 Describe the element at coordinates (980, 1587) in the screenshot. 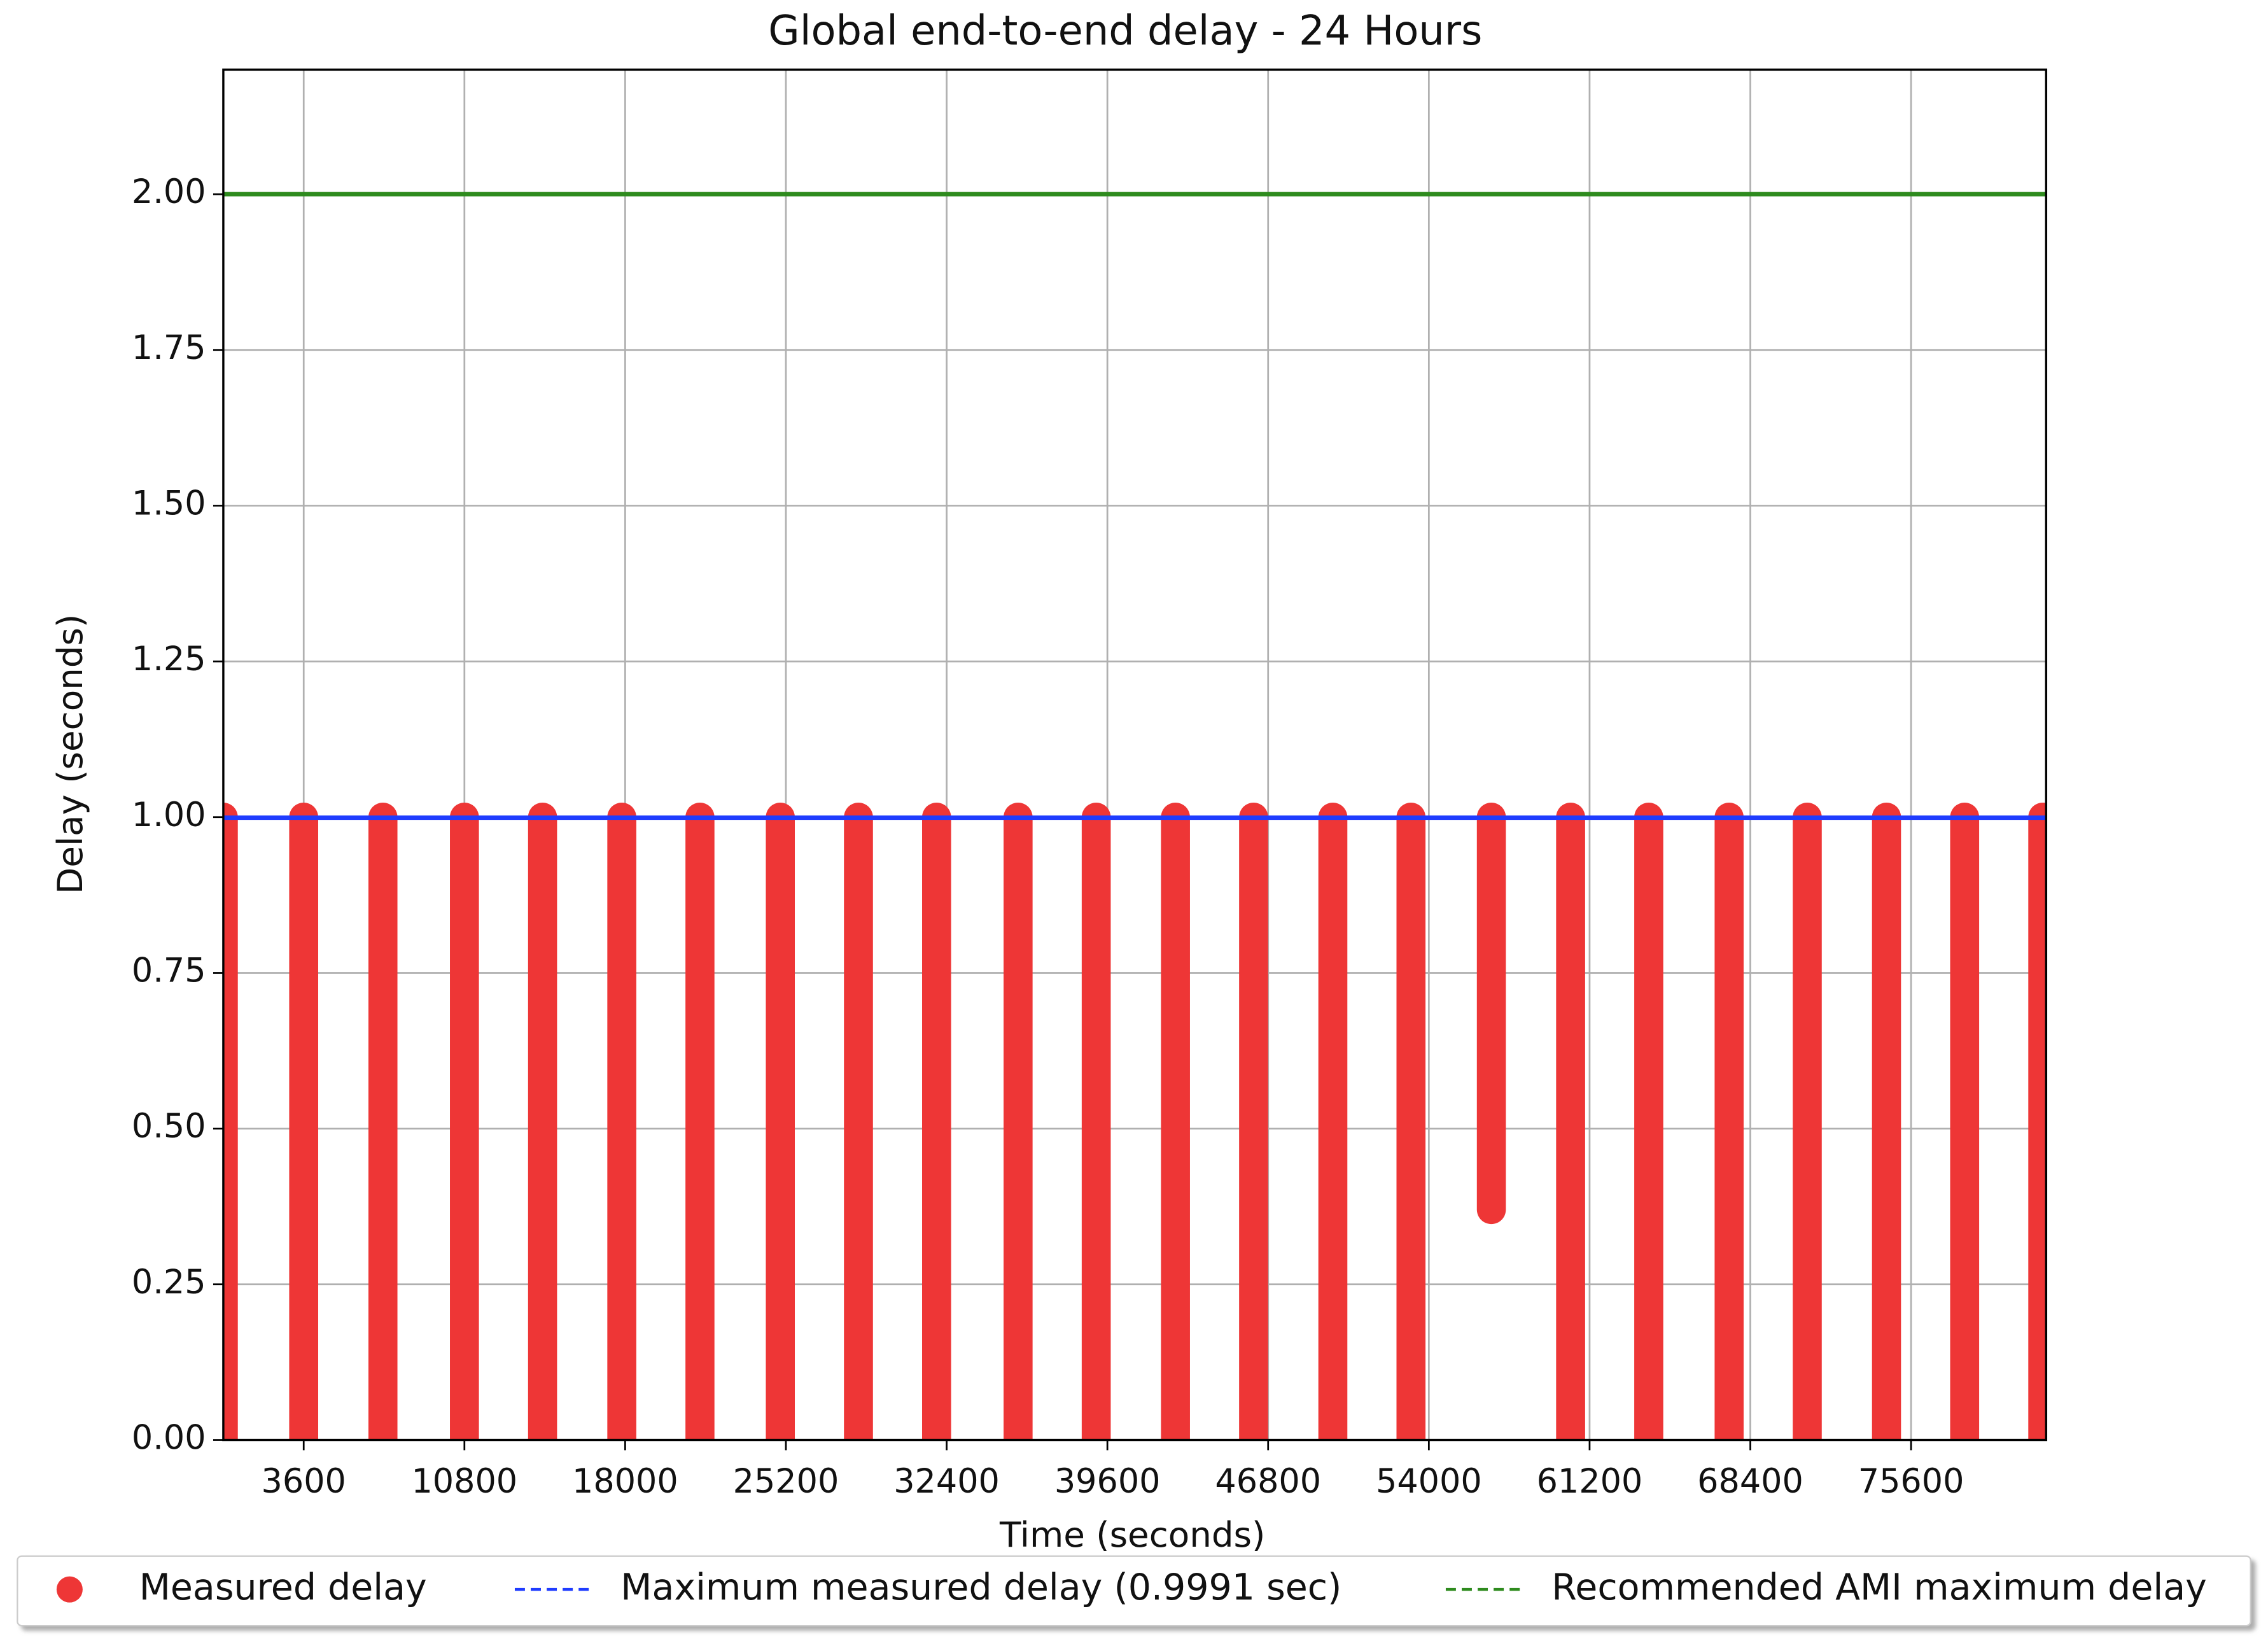

I see `legend-label: Maximum measured delay (0.9991 sec)` at that location.